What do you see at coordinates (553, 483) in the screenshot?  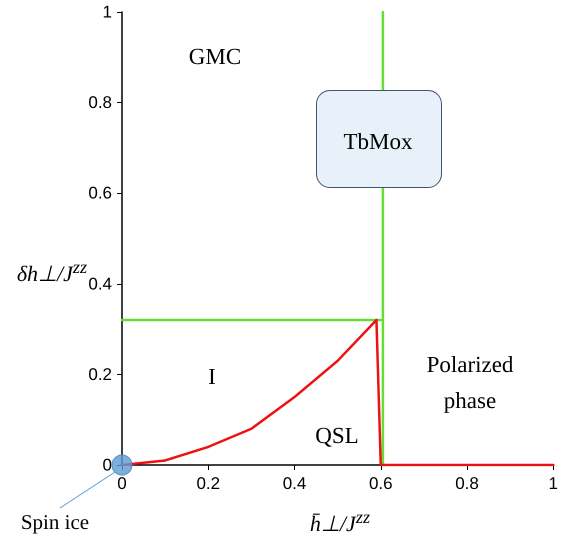 I see `x-tick-label: 1` at bounding box center [553, 483].